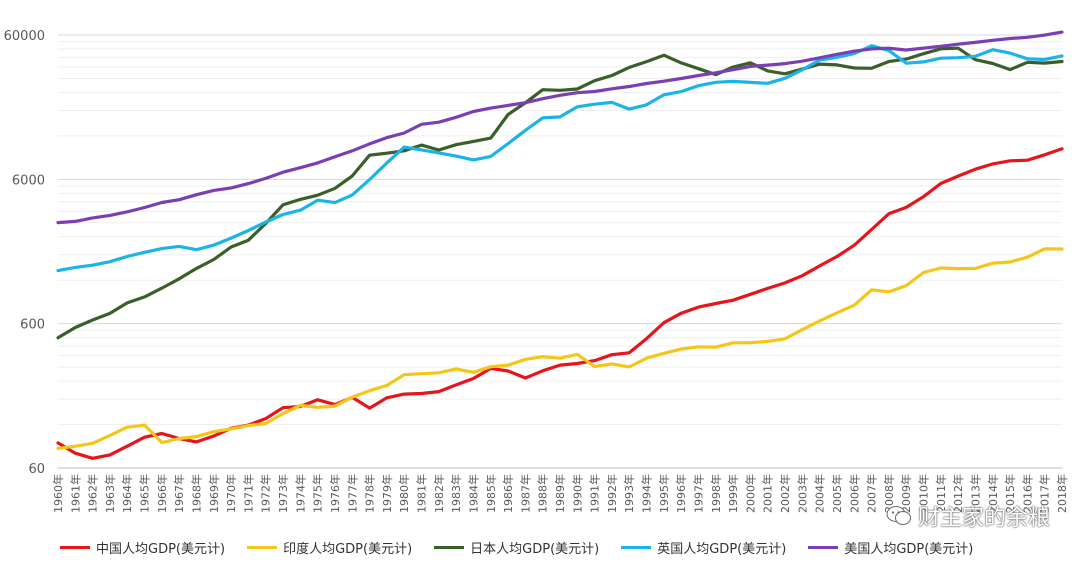 This screenshot has height=566, width=1080. Describe the element at coordinates (456, 493) in the screenshot. I see `x-tick-label: 1983年` at that location.